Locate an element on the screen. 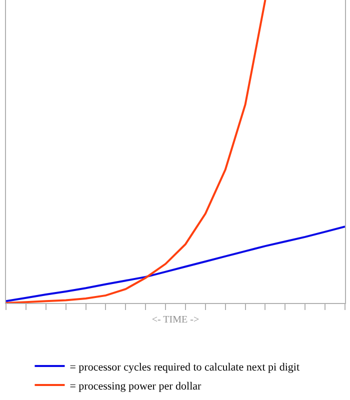 This screenshot has width=350, height=400. legend-label: = processor cycles required to calculate next pi digit is located at coordinates (185, 367).